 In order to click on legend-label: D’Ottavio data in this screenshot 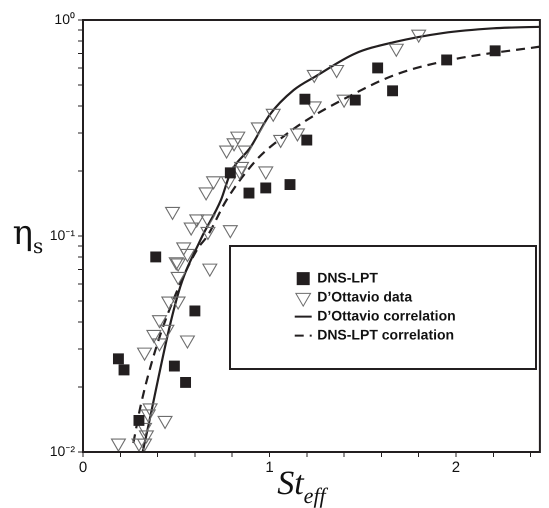, I will do `click(364, 296)`.